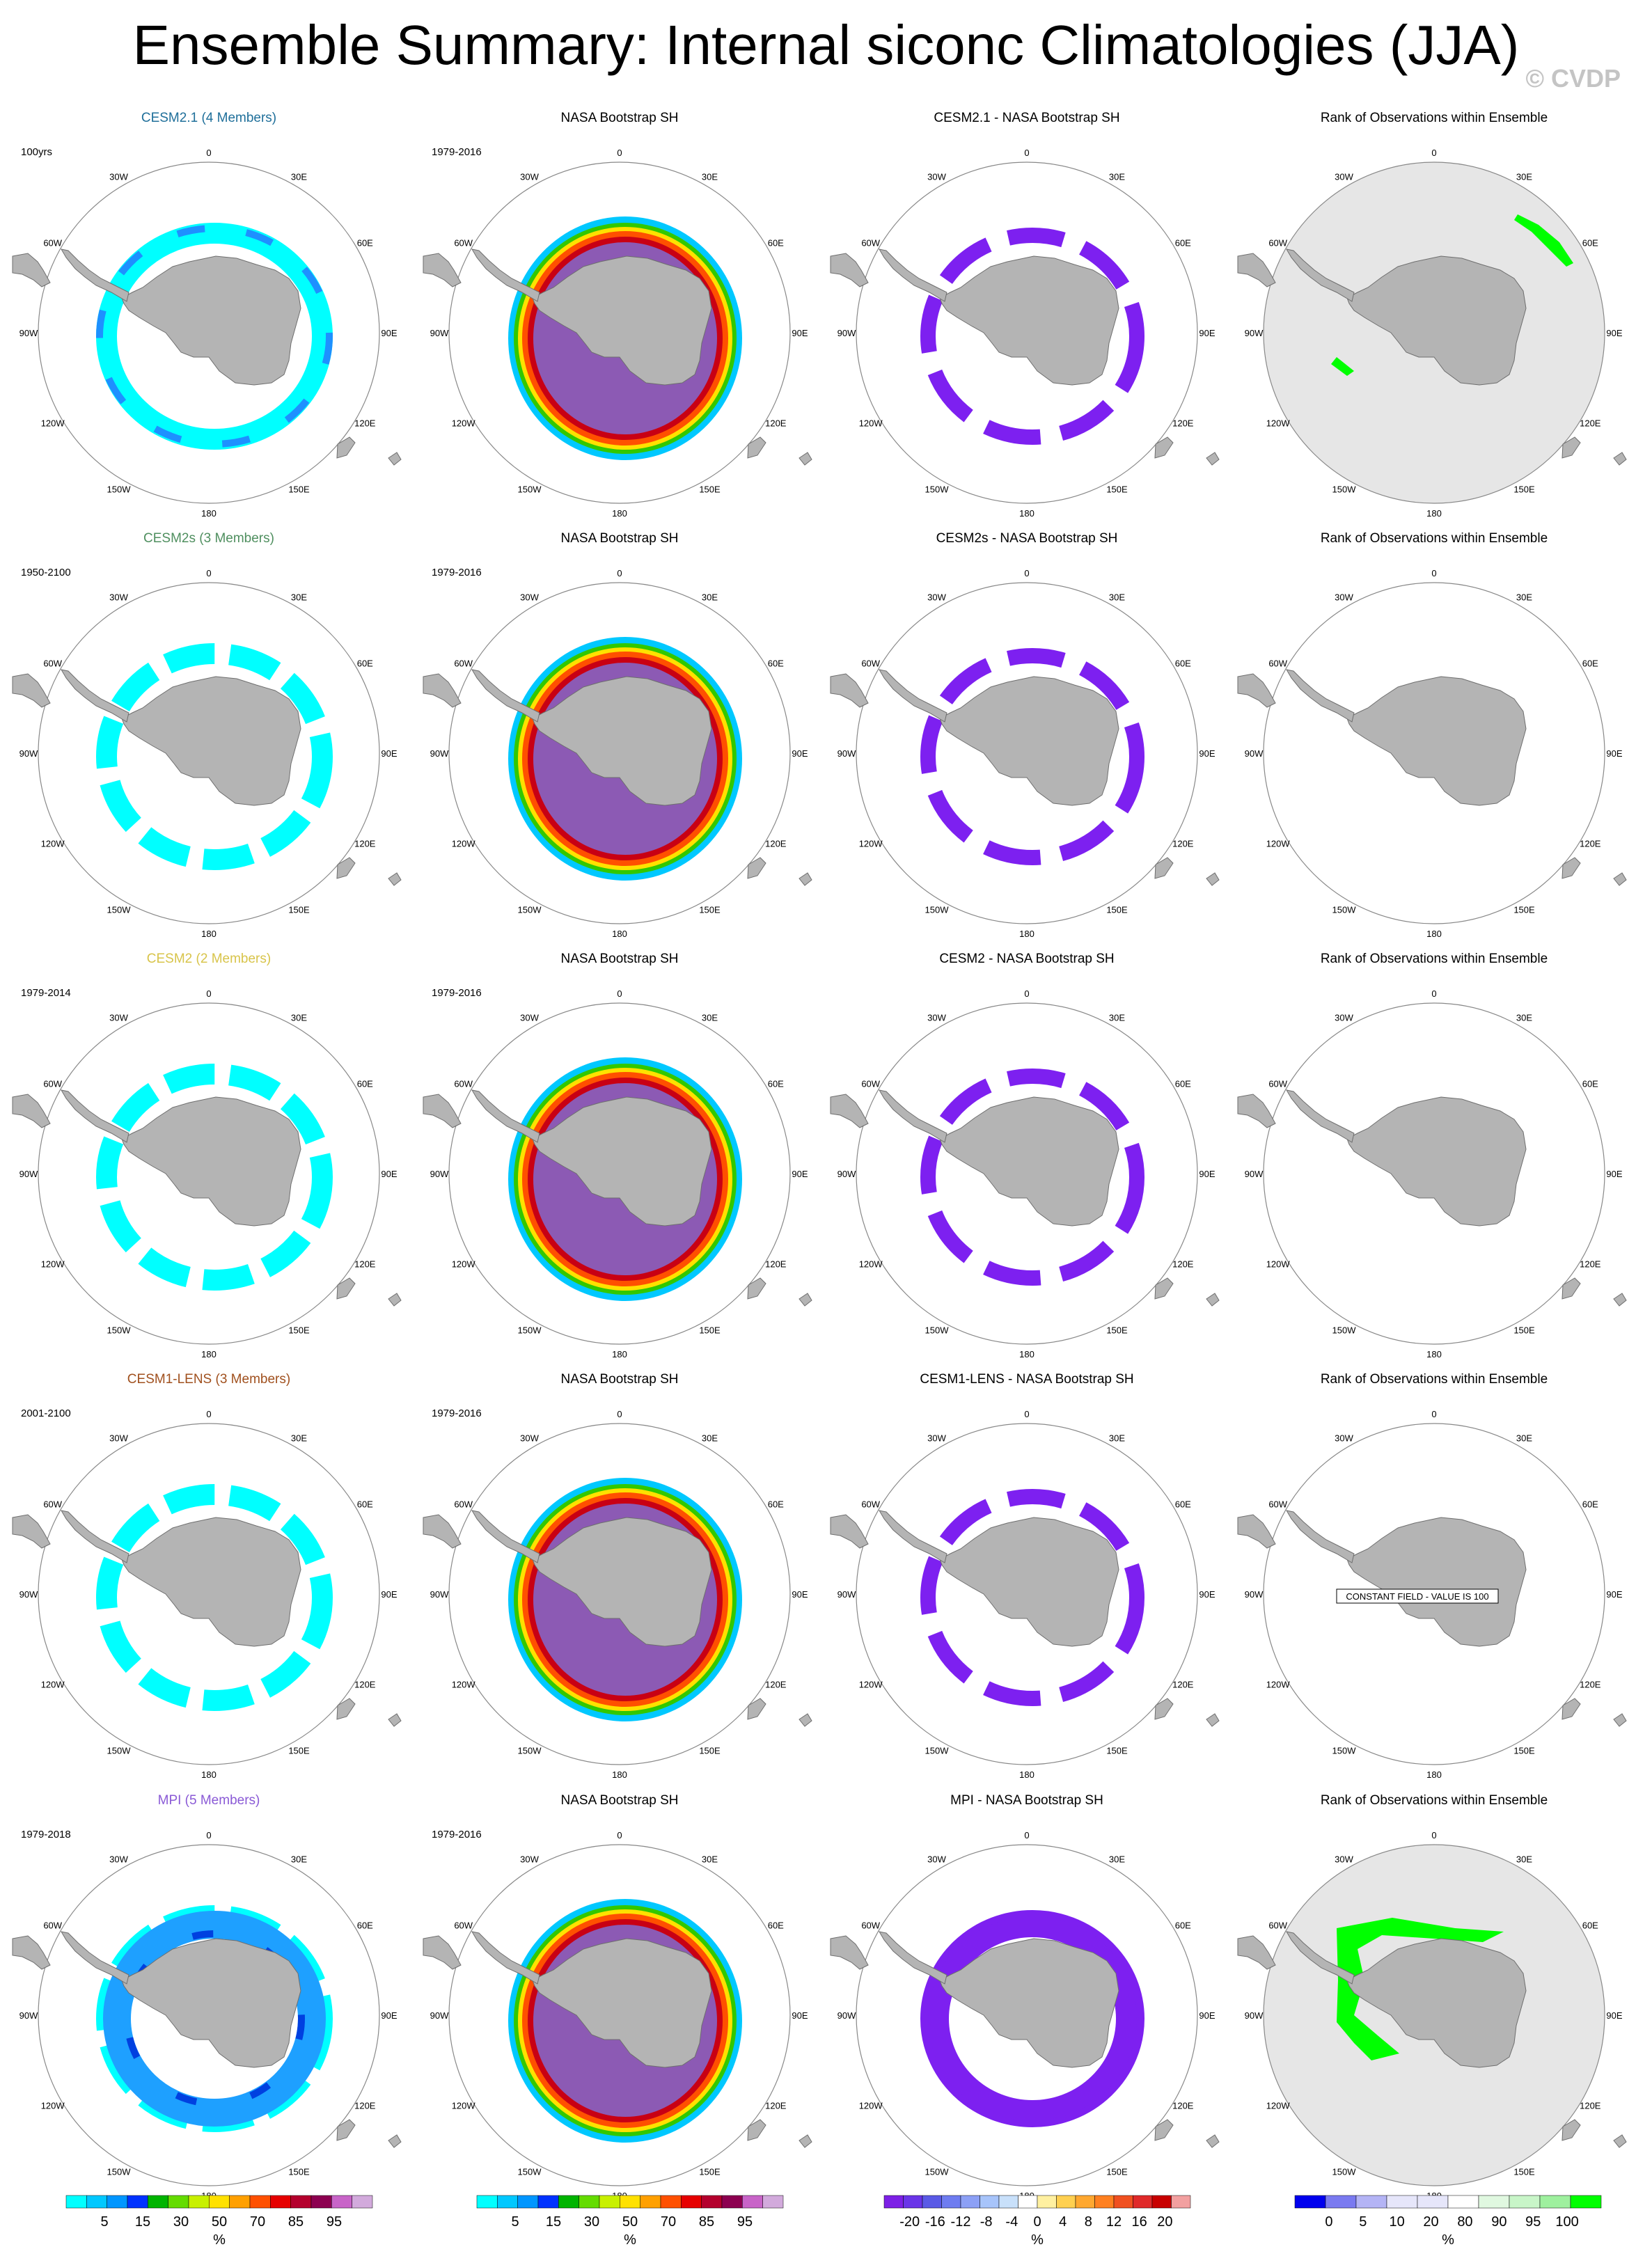 This screenshot has width=1652, height=2263. Describe the element at coordinates (1088, 2222) in the screenshot. I see `colorbar-tick-label: 8` at that location.